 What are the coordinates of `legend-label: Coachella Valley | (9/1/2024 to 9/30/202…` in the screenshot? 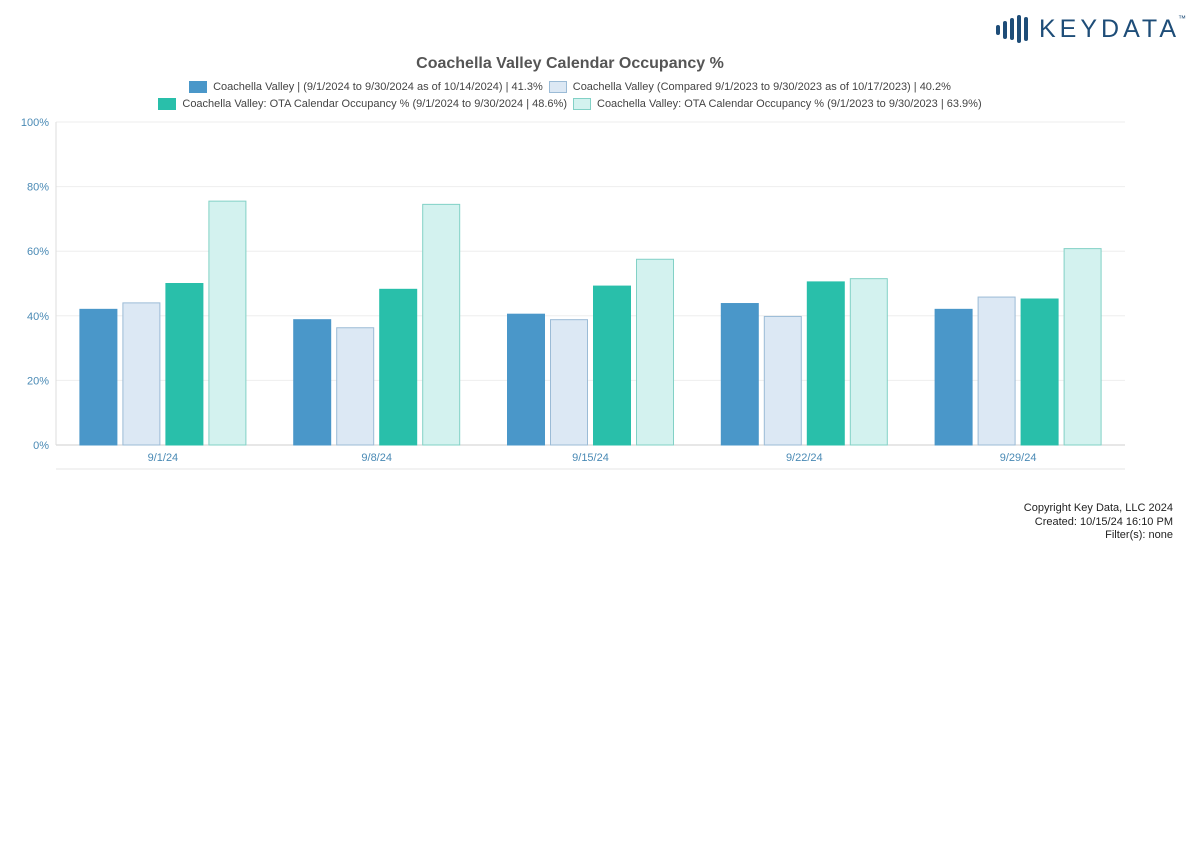 It's located at (378, 87).